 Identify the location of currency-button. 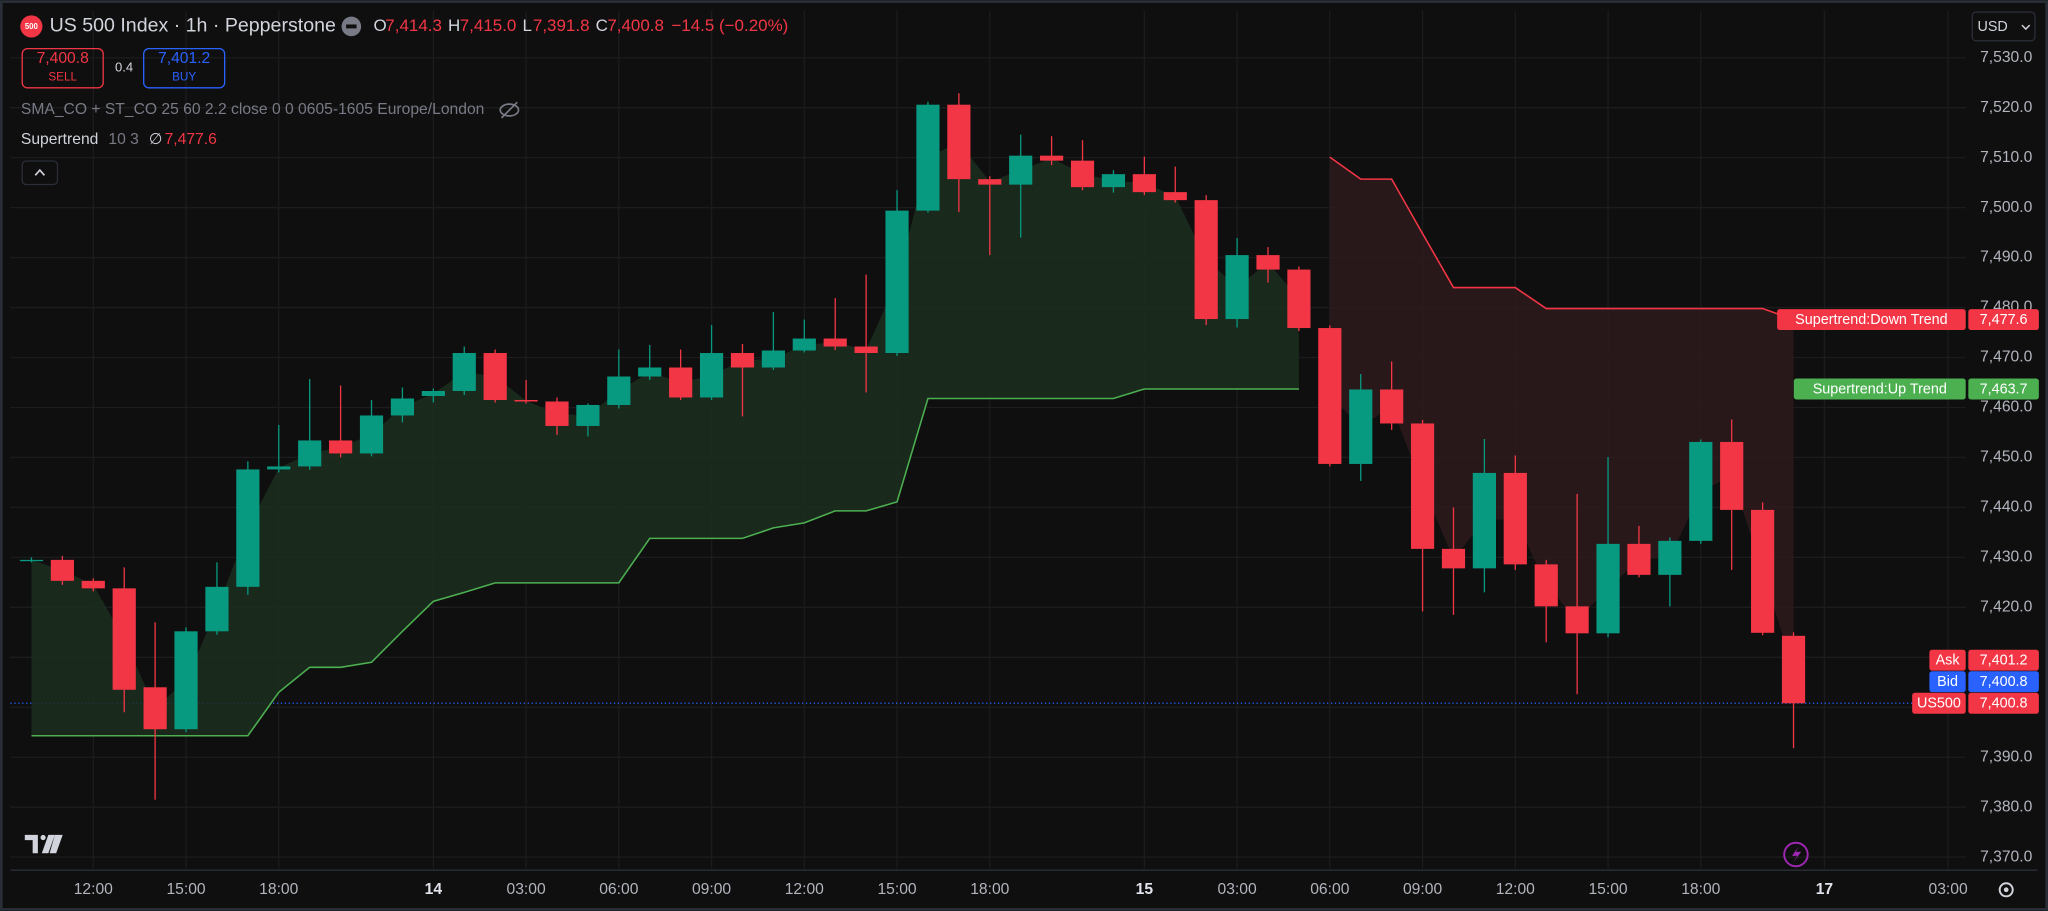
(2003, 26).